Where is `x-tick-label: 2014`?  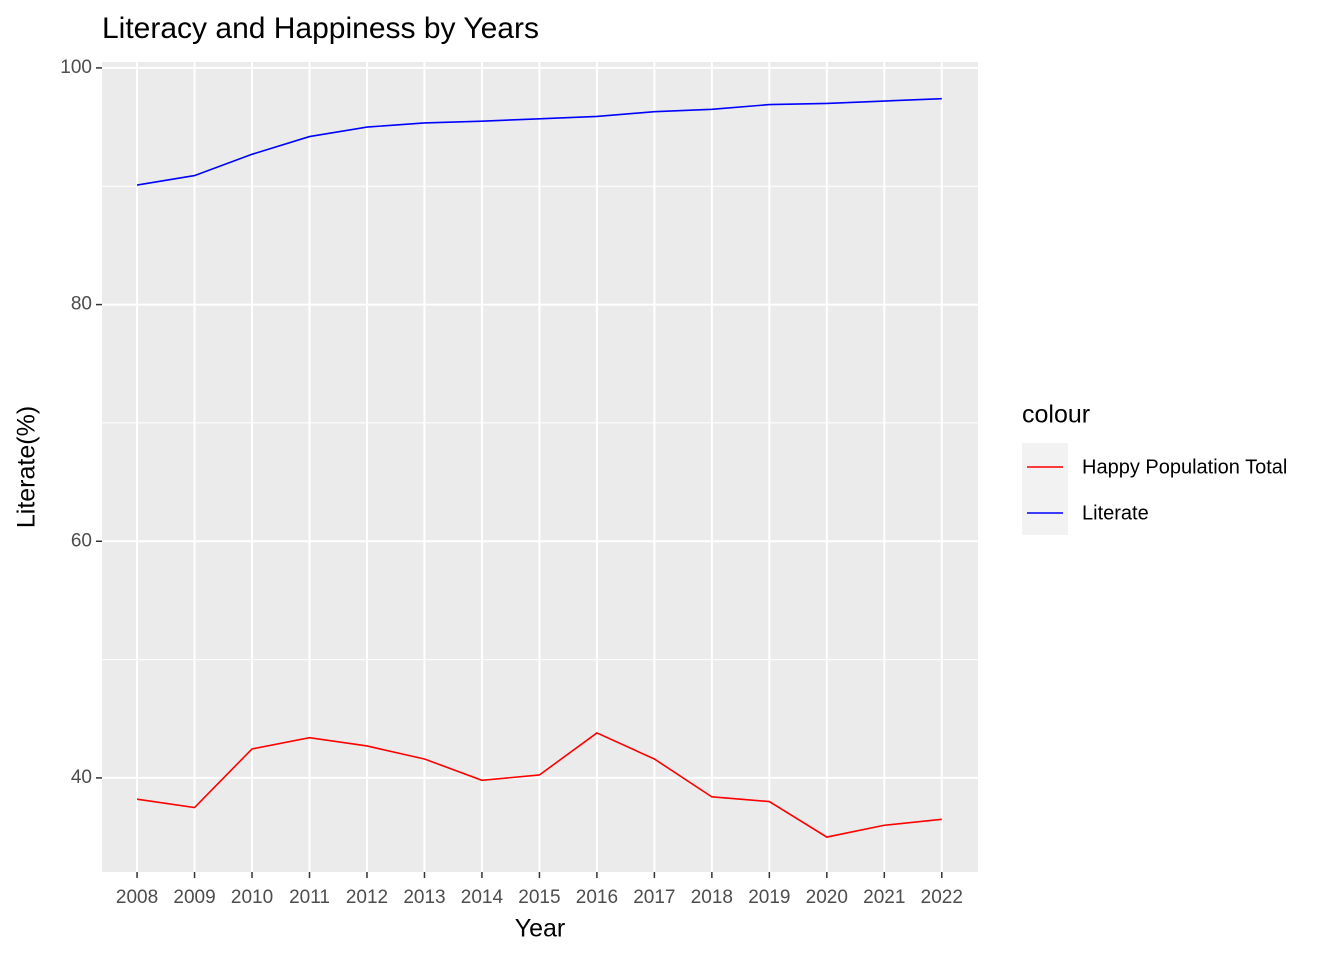 x-tick-label: 2014 is located at coordinates (482, 897).